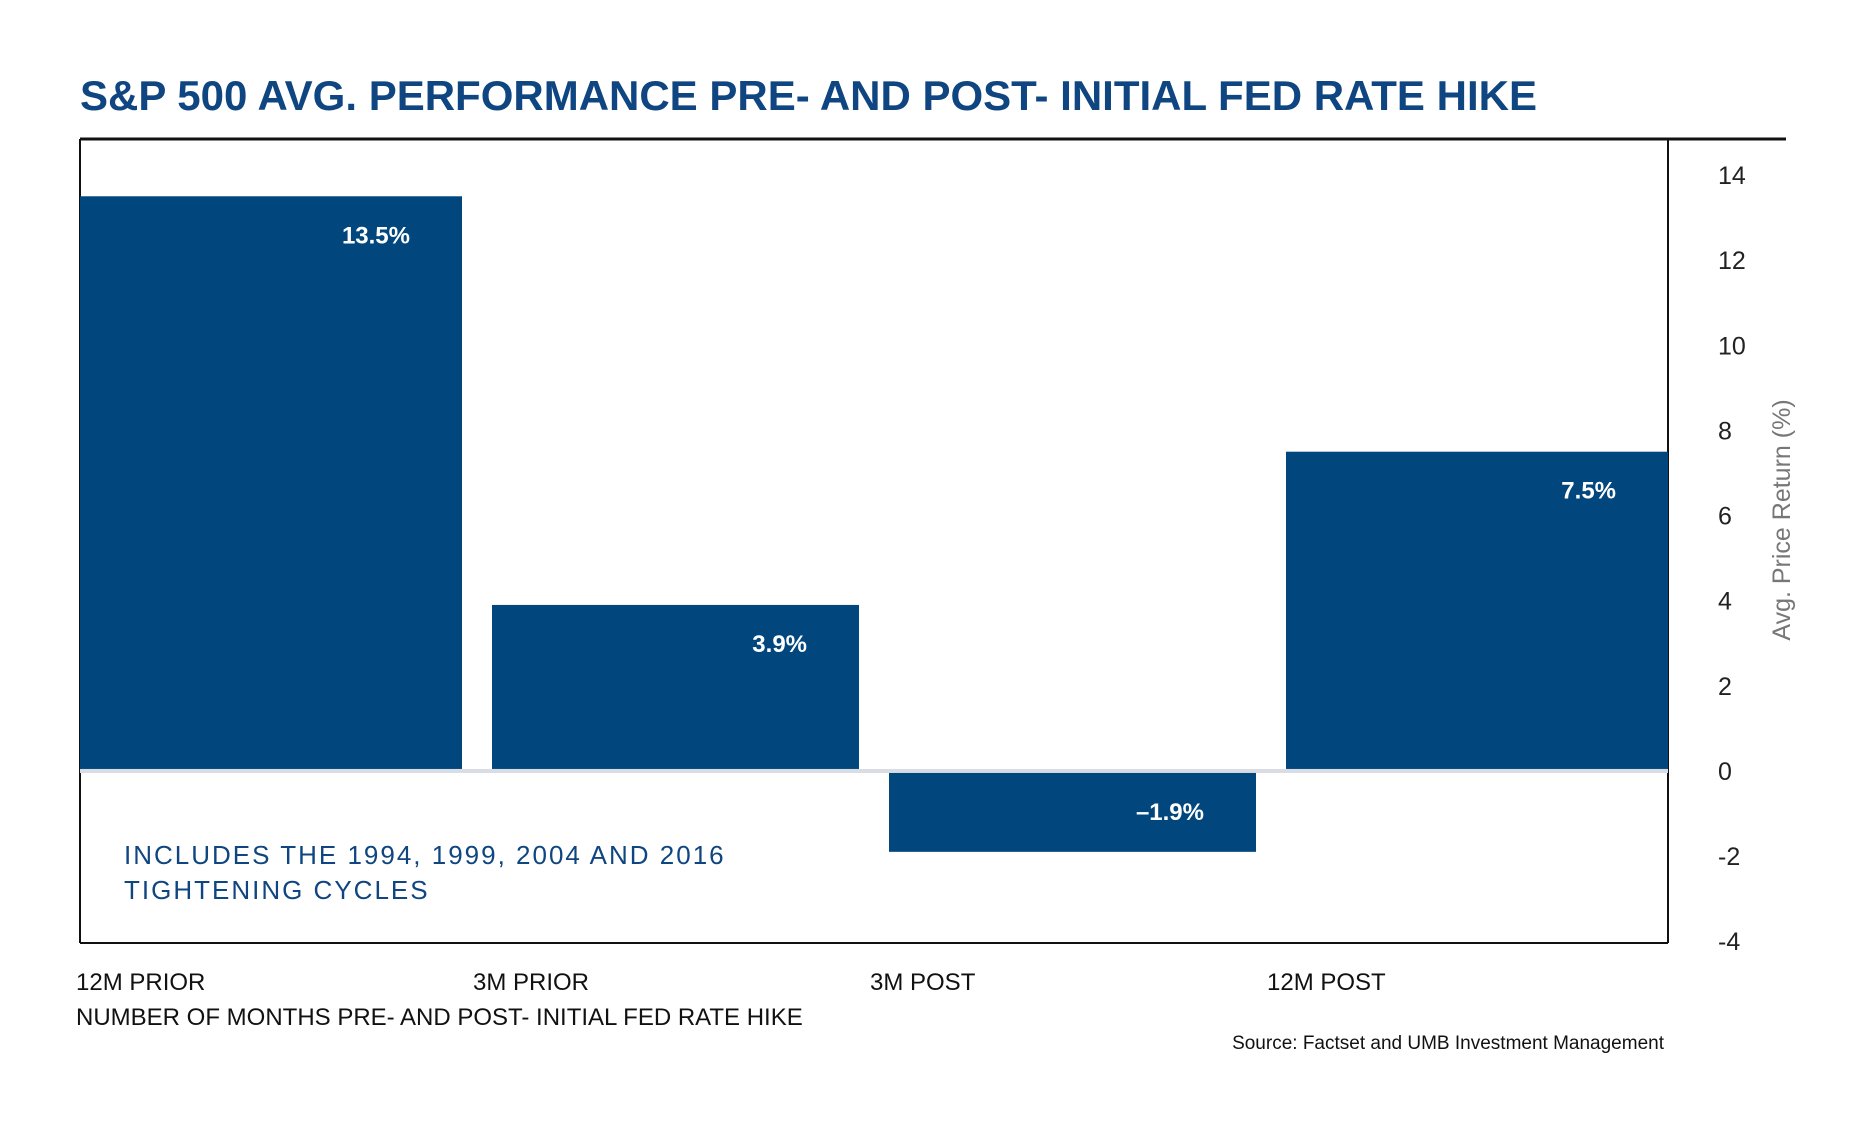 The height and width of the screenshot is (1125, 1856). I want to click on y-tick-label: -2, so click(1729, 857).